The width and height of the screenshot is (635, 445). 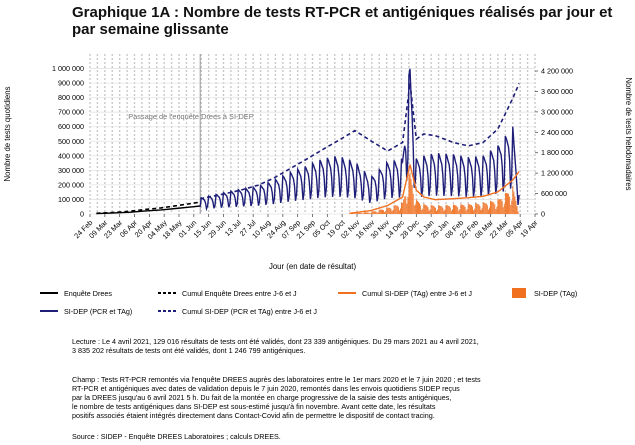 I want to click on legend-label: SI-DEP (PCR et TAg), so click(x=98, y=311).